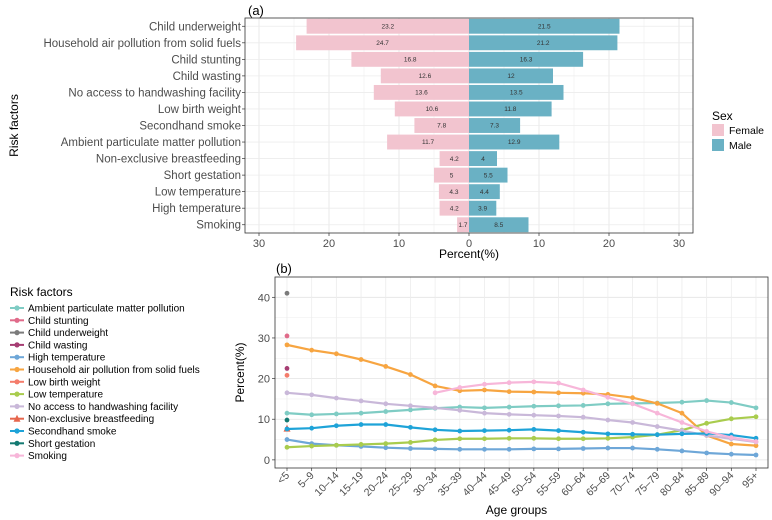 The image size is (772, 520). What do you see at coordinates (57, 345) in the screenshot?
I see `legend-label-child-wasting: Child wasting` at bounding box center [57, 345].